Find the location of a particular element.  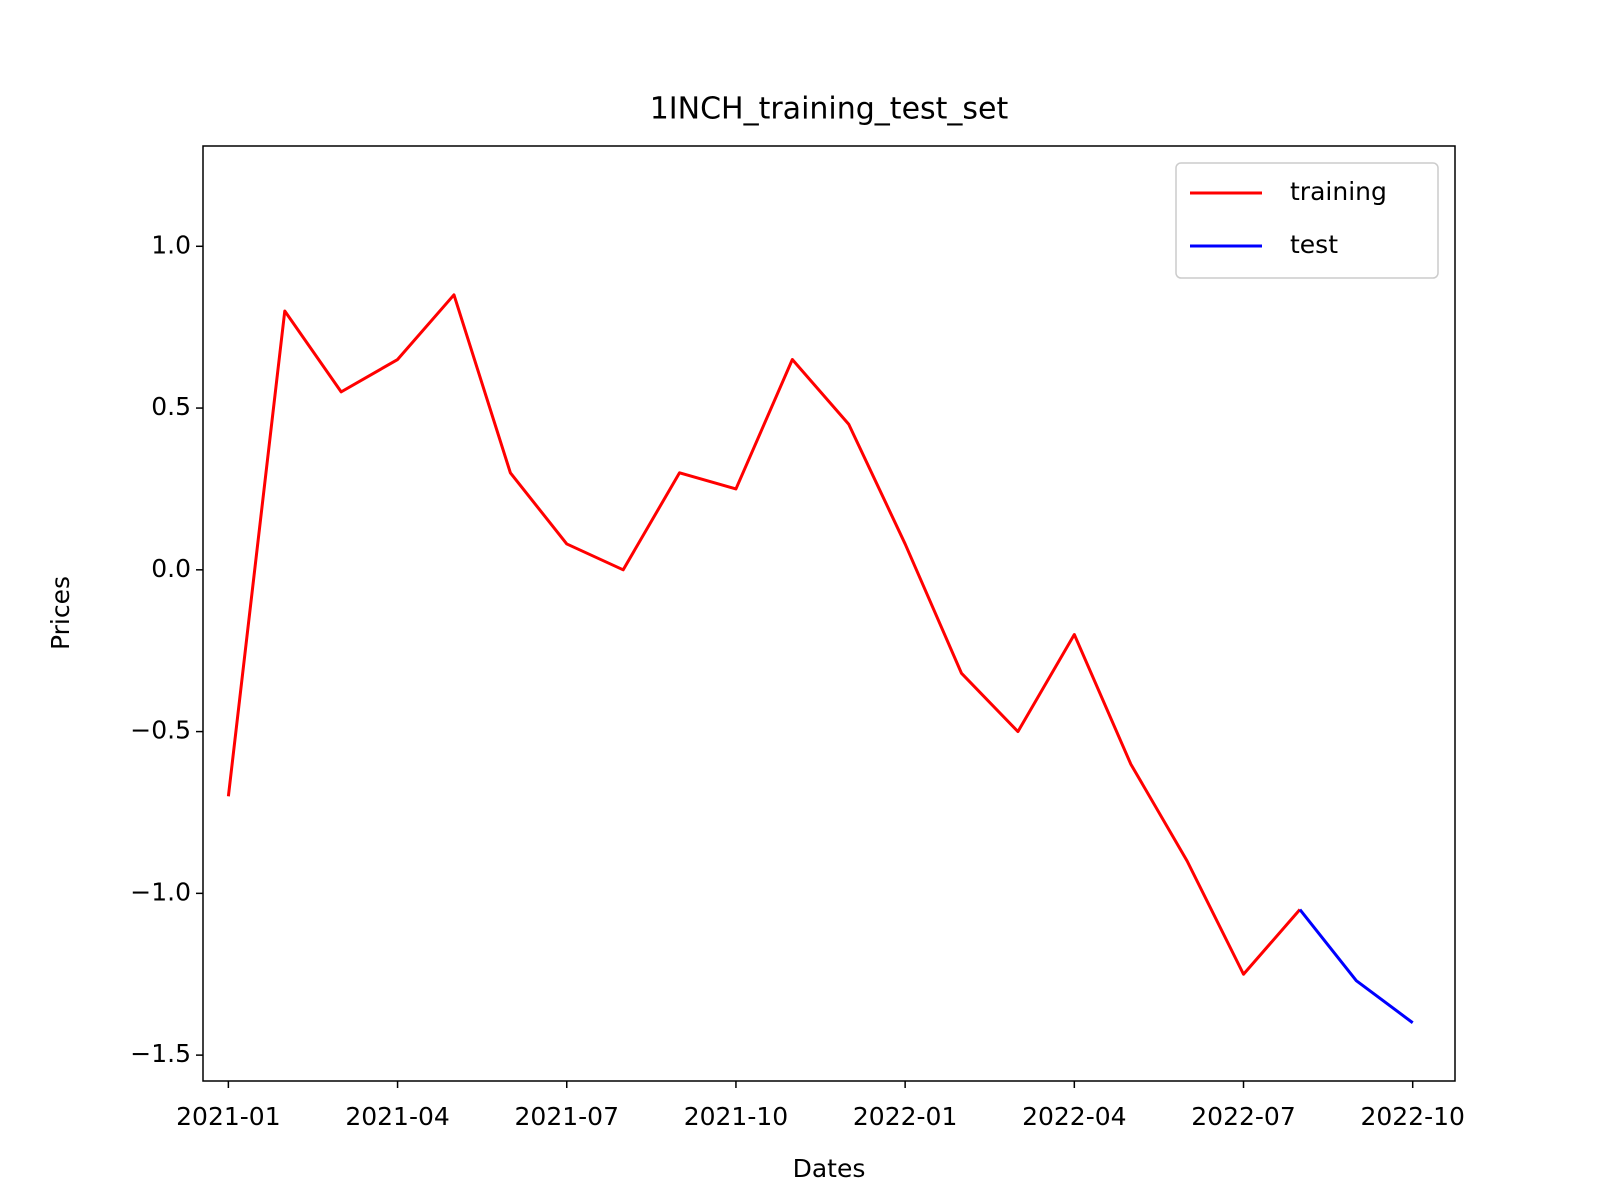

y-tick-label: 0.0 is located at coordinates (171, 568).